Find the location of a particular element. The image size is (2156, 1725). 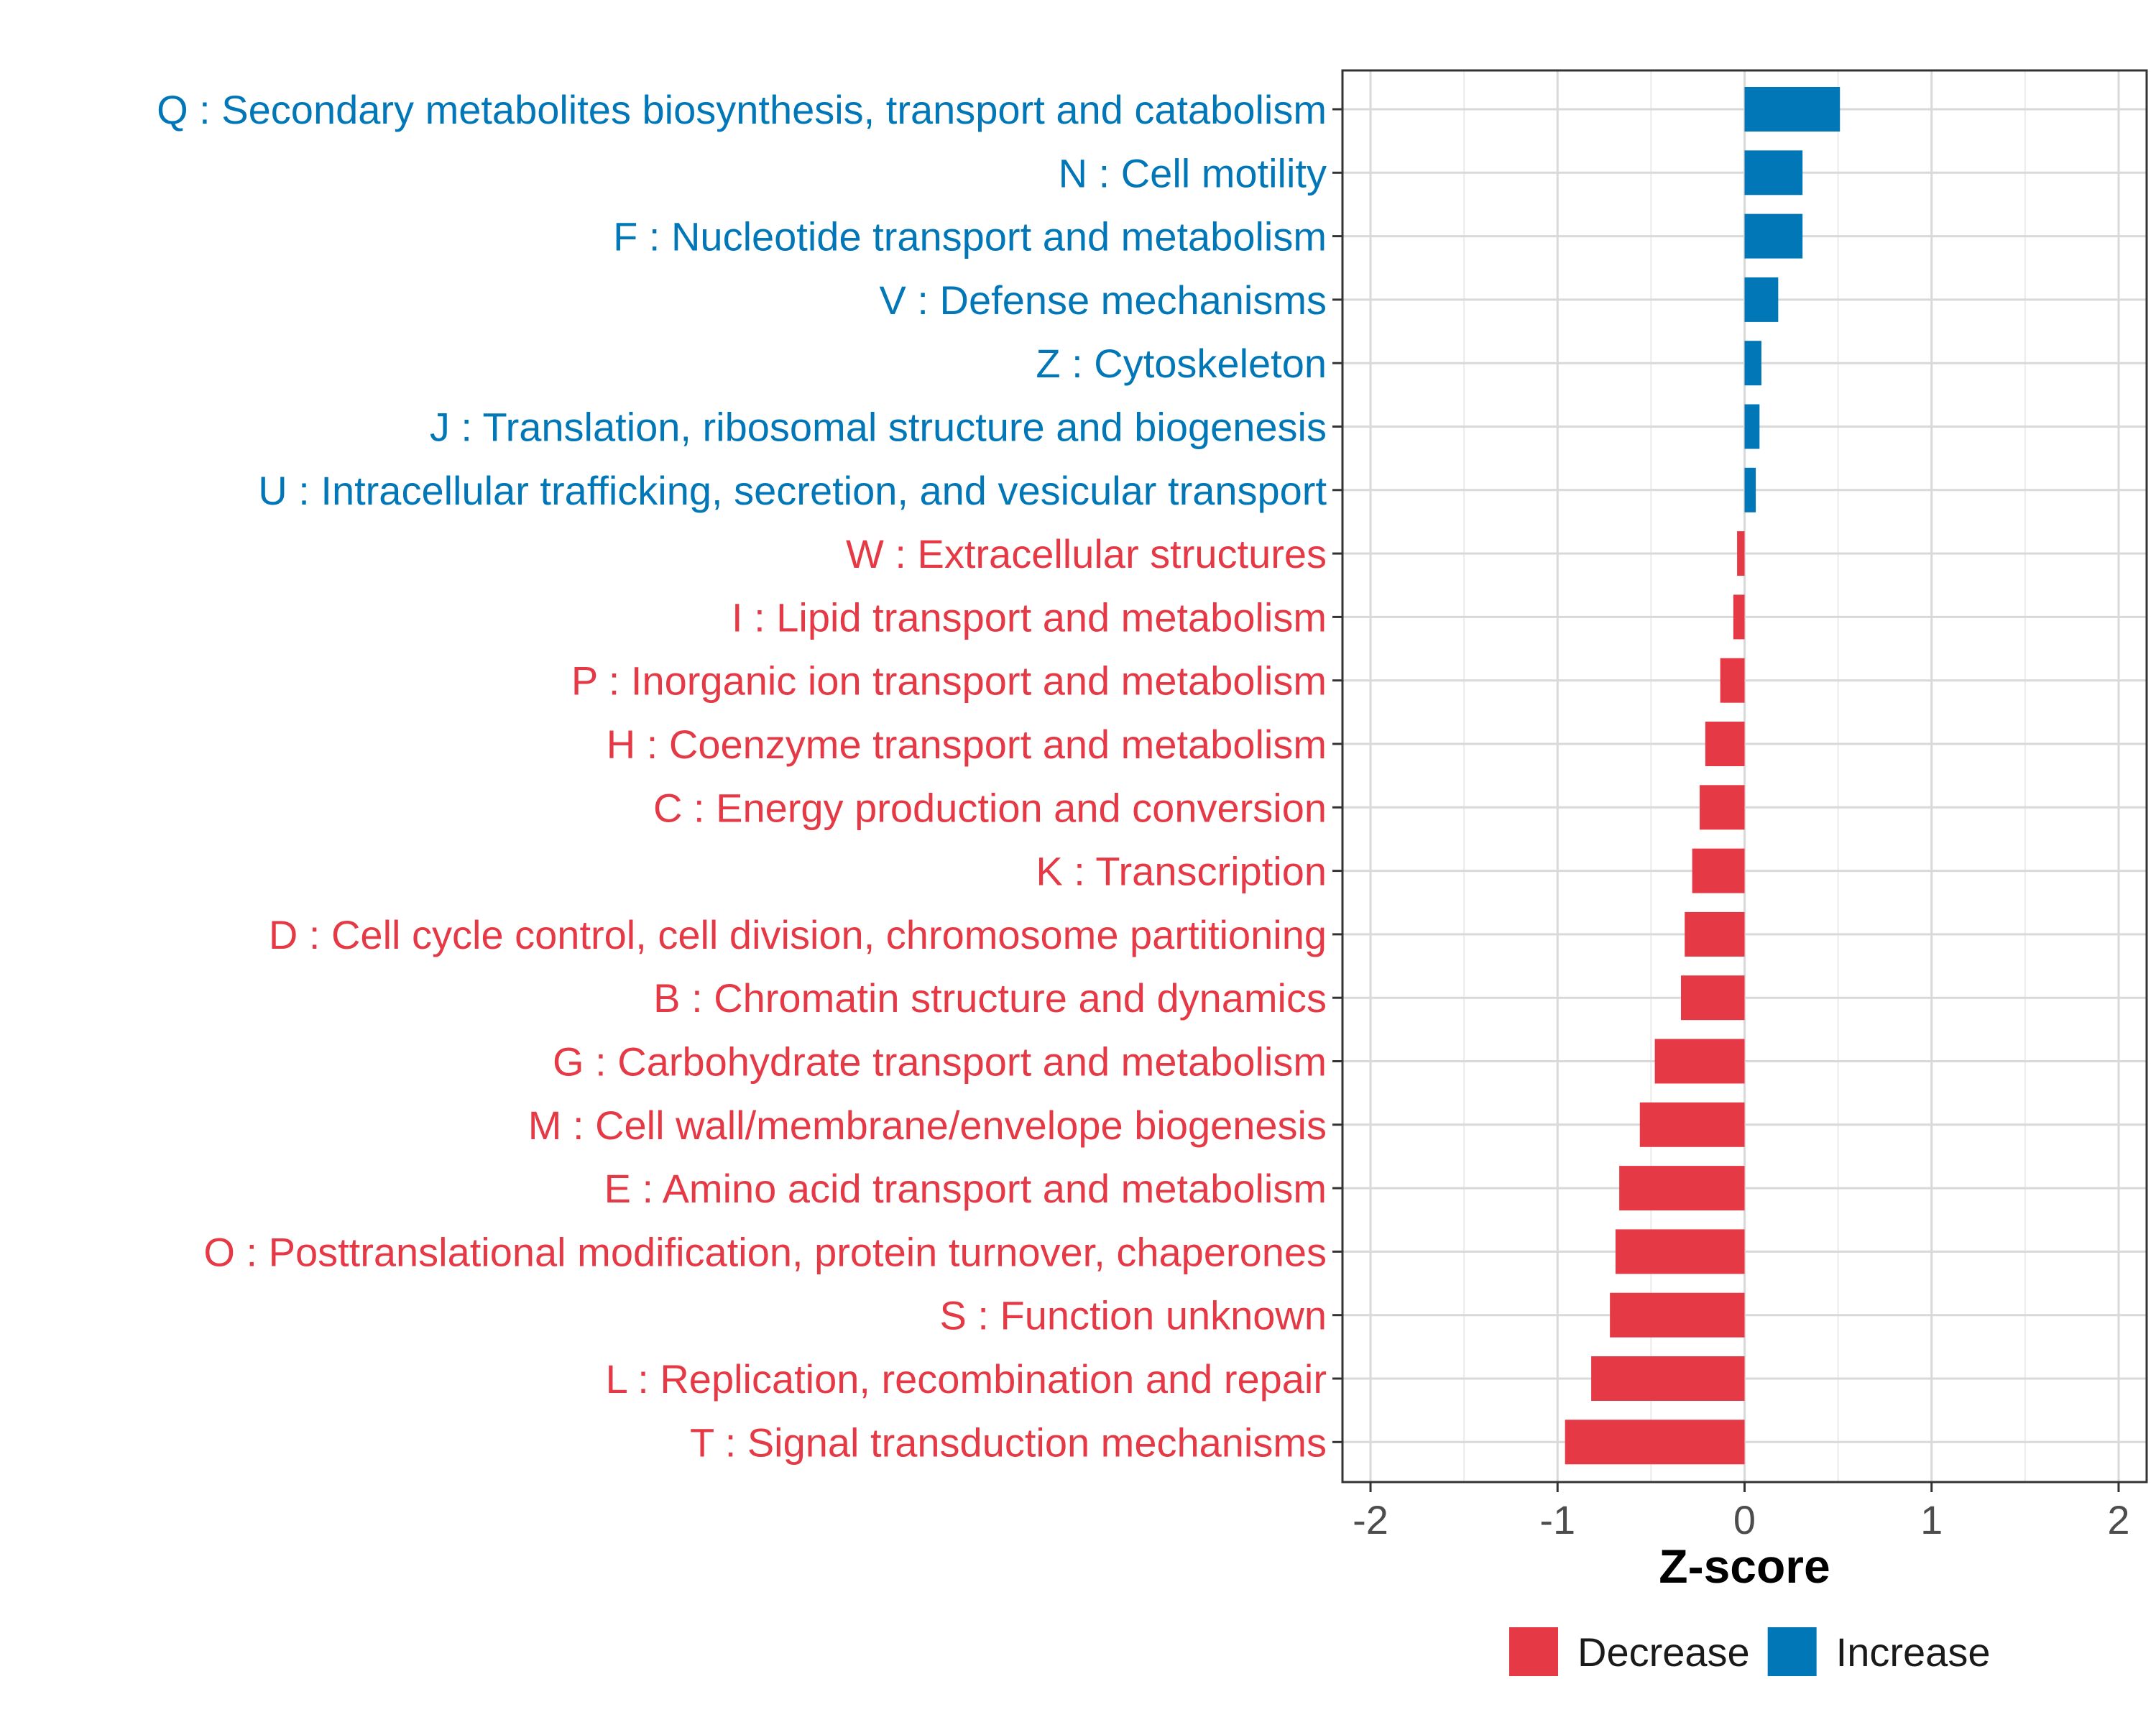

legend-label: Decrease is located at coordinates (1664, 1652).